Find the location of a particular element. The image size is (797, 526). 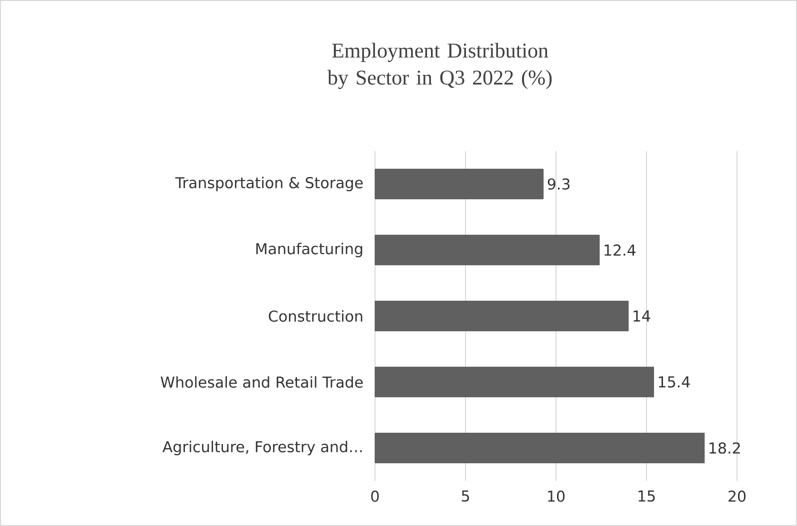

y-tick-label: Wholesale and Retail Trade is located at coordinates (261, 382).